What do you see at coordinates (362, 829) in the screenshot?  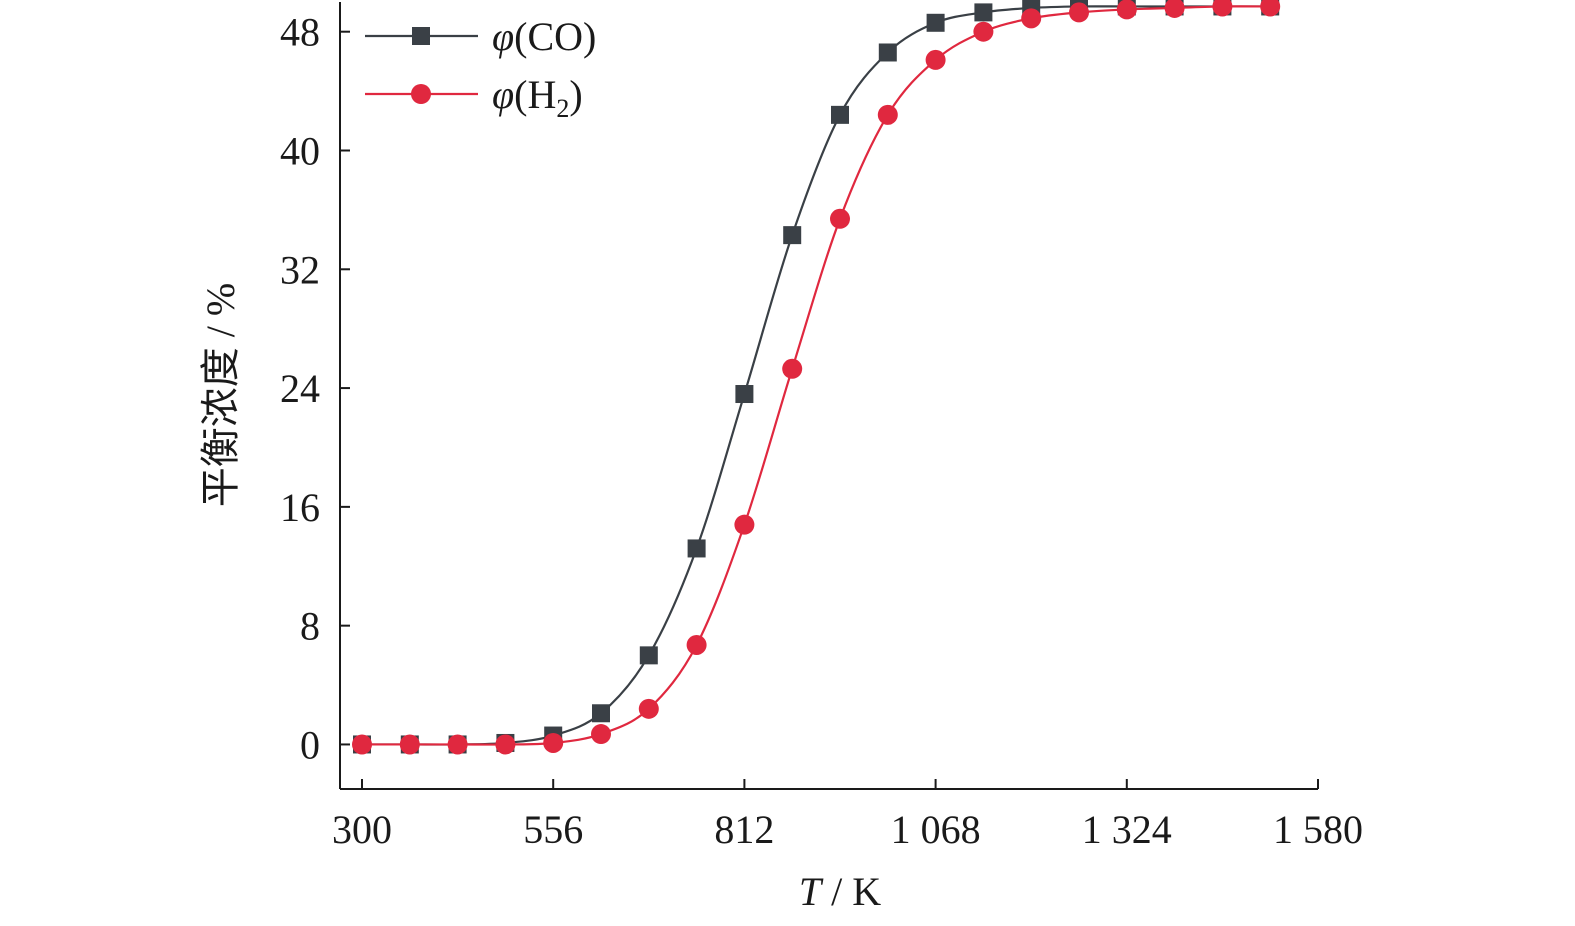 I see `x-tick-label: 300` at bounding box center [362, 829].